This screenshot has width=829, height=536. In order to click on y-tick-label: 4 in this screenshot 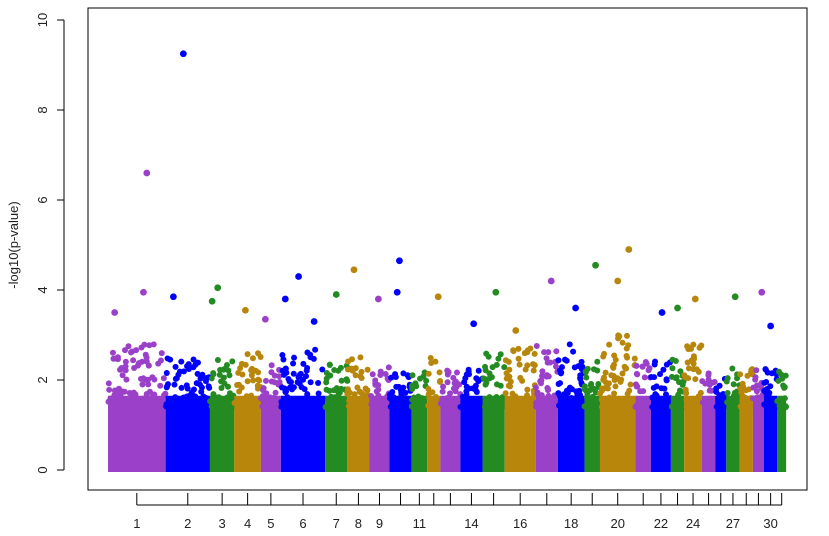, I will do `click(42, 289)`.